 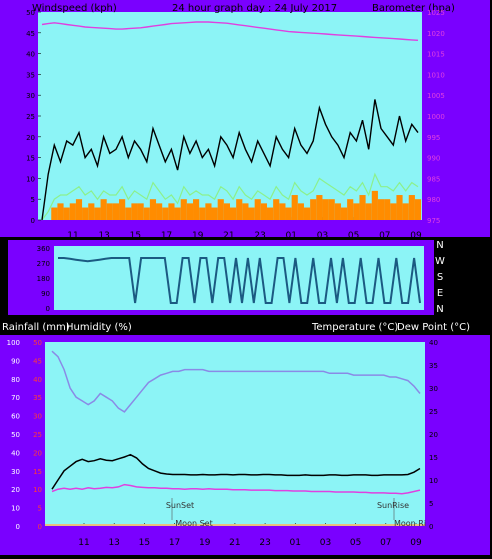 I want to click on barometer-y-tick: 1025, so click(x=436, y=13).